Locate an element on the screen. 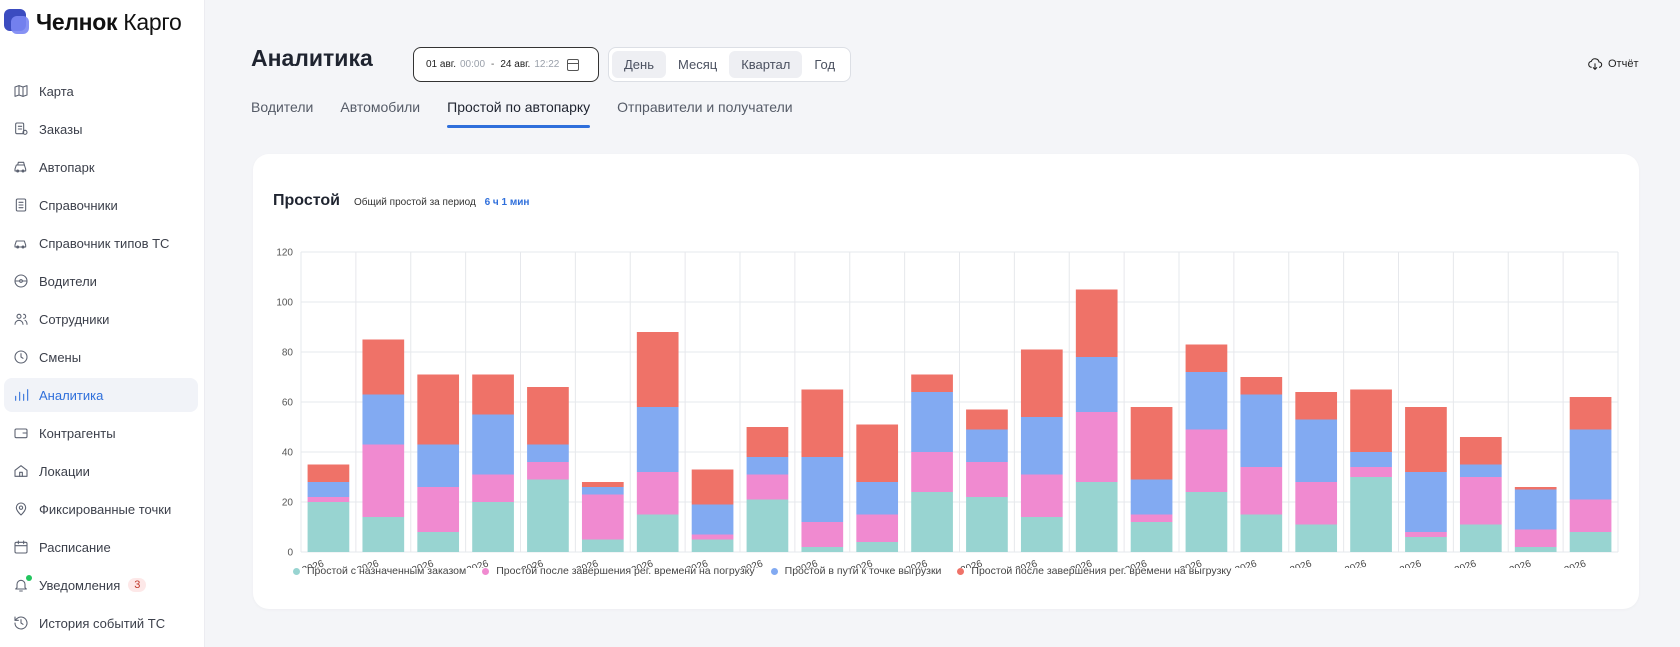  sidebar-item-clock: Смены is located at coordinates (101, 357).